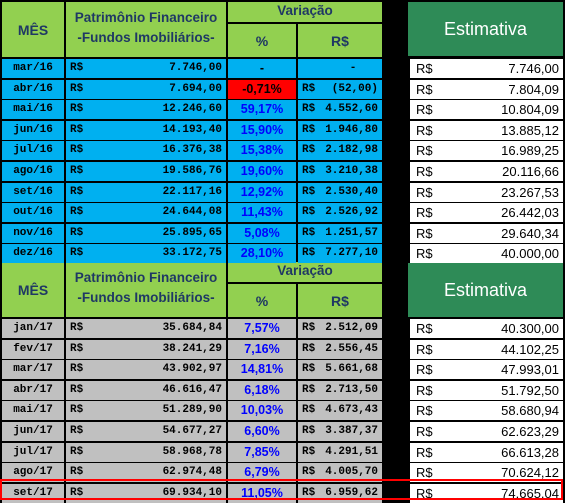  What do you see at coordinates (33, 110) in the screenshot?
I see `cell-mes: mai/16` at bounding box center [33, 110].